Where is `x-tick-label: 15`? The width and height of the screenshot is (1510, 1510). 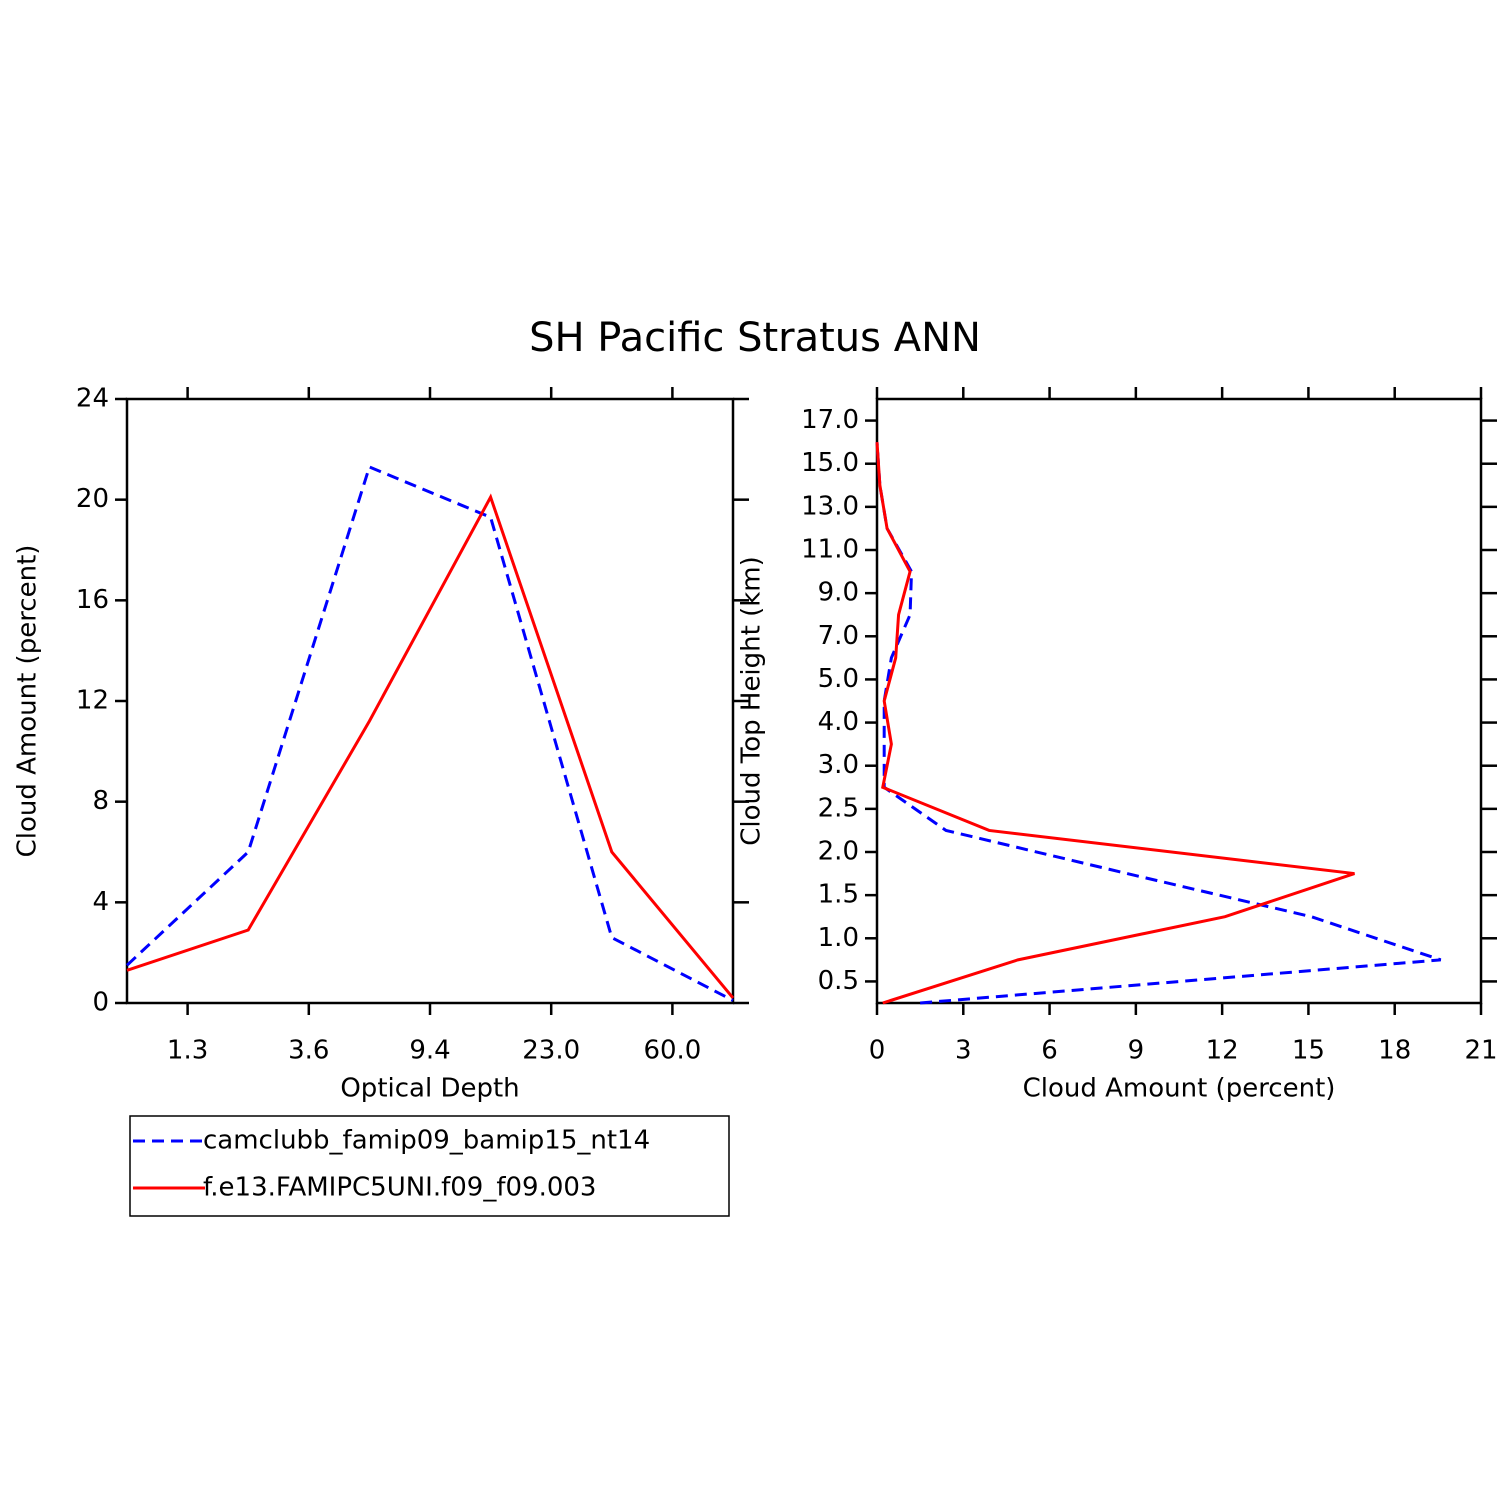
x-tick-label: 15 is located at coordinates (1308, 1051).